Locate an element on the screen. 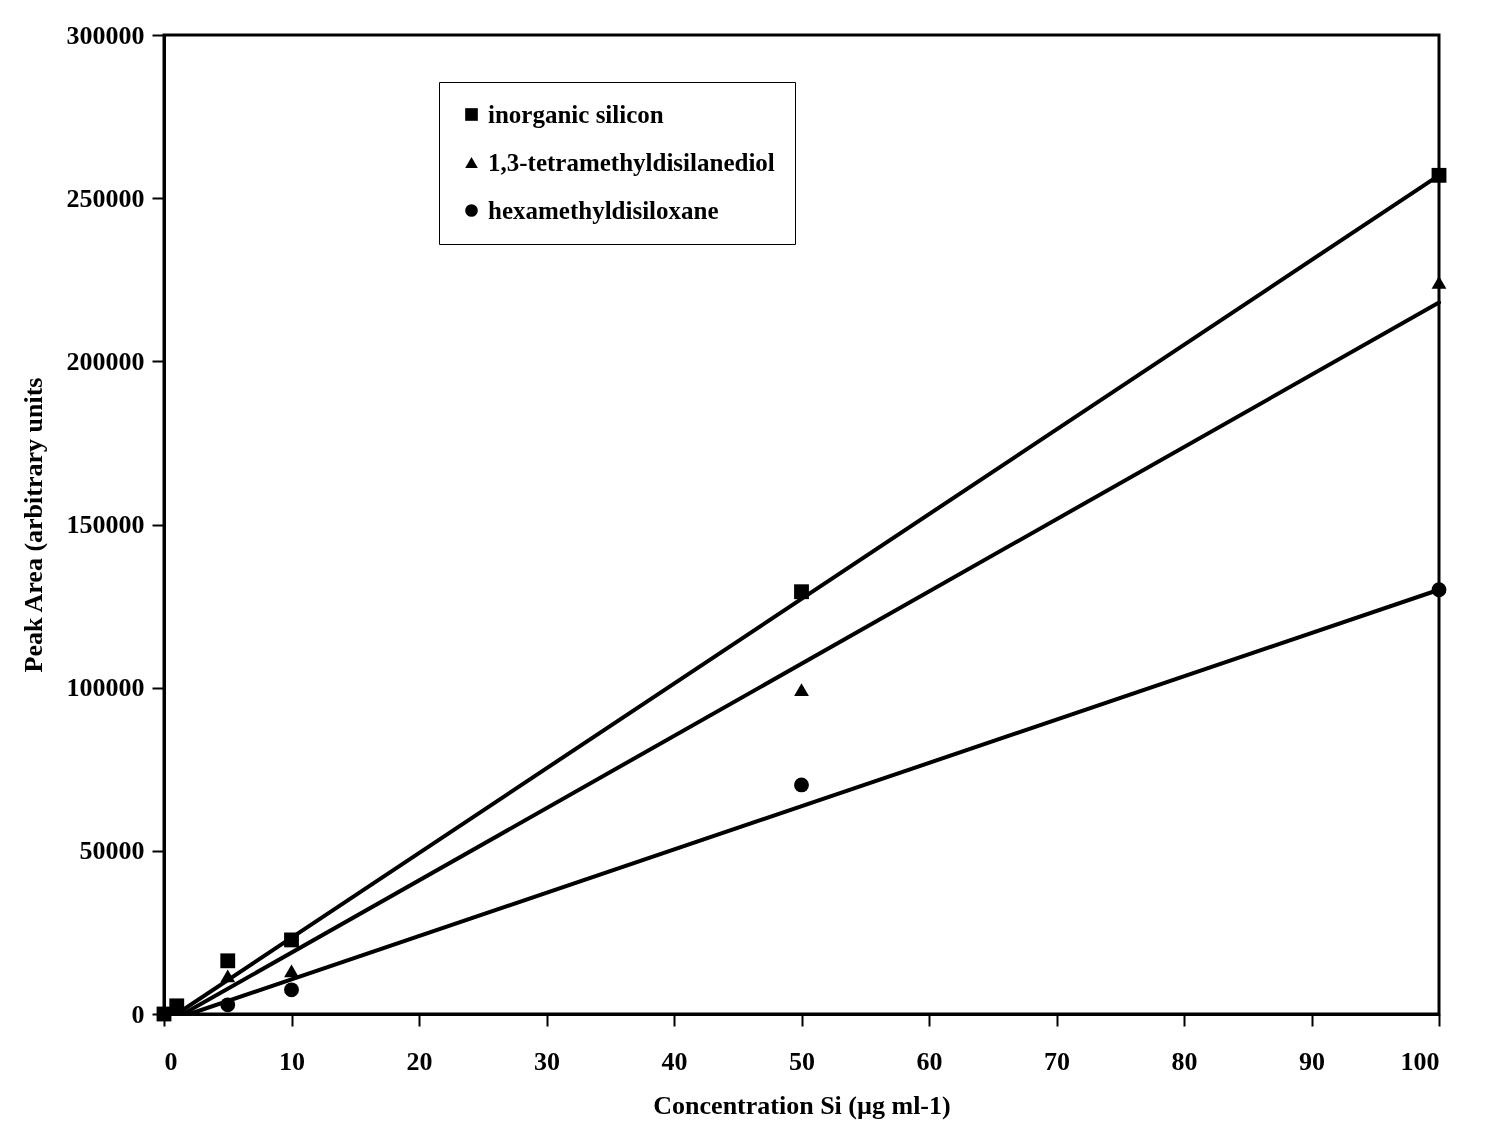  x-tick-label: 60 is located at coordinates (929, 1061).